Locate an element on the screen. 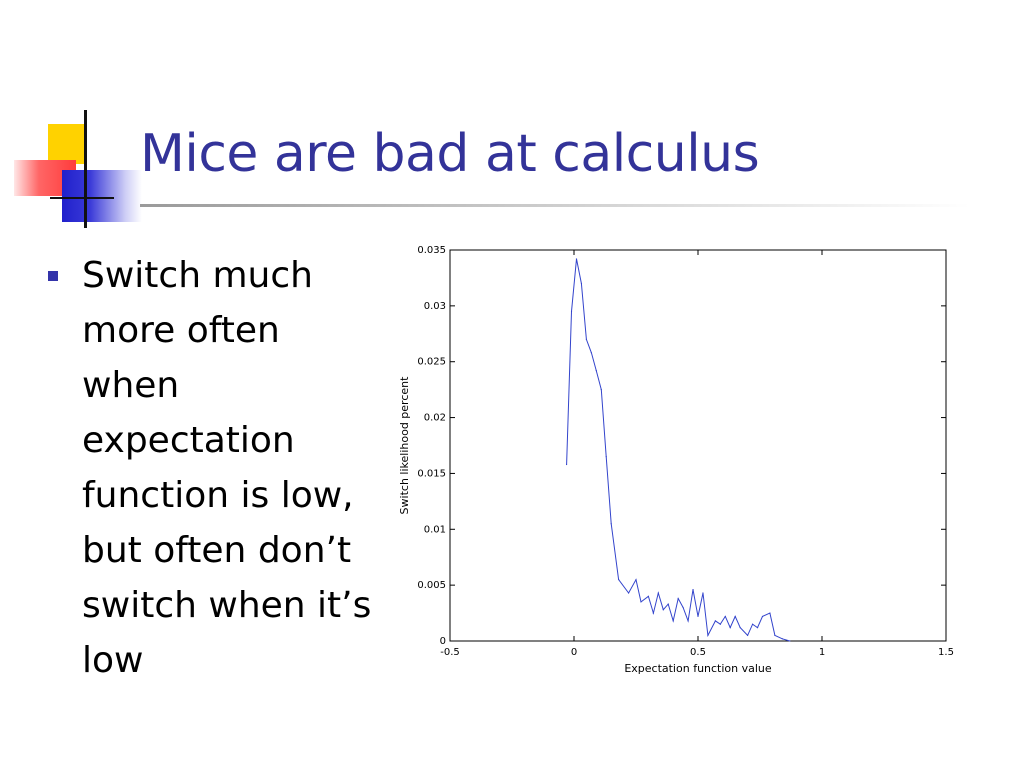 This screenshot has height=768, width=1024. x-tick-label: 0 is located at coordinates (574, 652).